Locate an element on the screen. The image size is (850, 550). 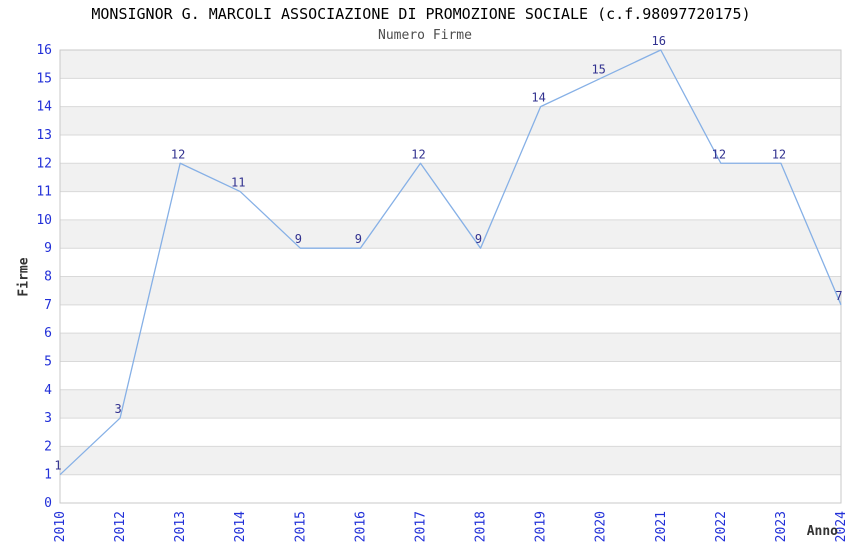
x-tick-label: 2012 is located at coordinates (120, 526).